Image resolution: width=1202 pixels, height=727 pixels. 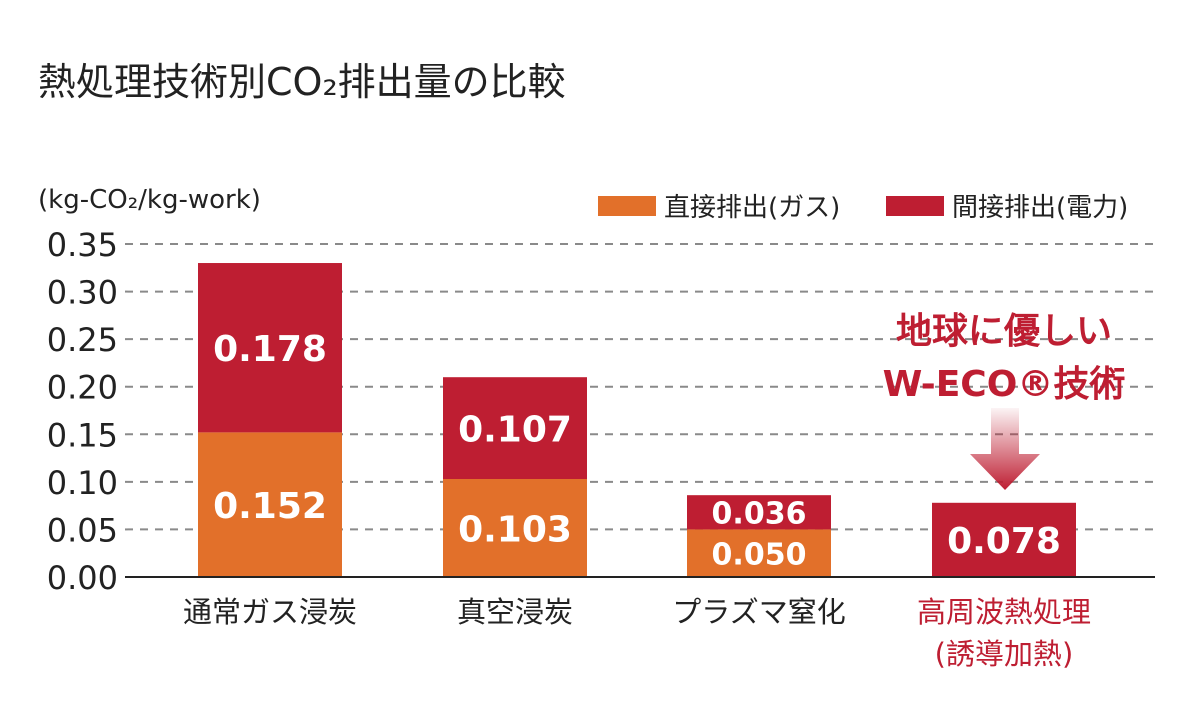 What do you see at coordinates (758, 612) in the screenshot?
I see `category-label: プラズマ窒化` at bounding box center [758, 612].